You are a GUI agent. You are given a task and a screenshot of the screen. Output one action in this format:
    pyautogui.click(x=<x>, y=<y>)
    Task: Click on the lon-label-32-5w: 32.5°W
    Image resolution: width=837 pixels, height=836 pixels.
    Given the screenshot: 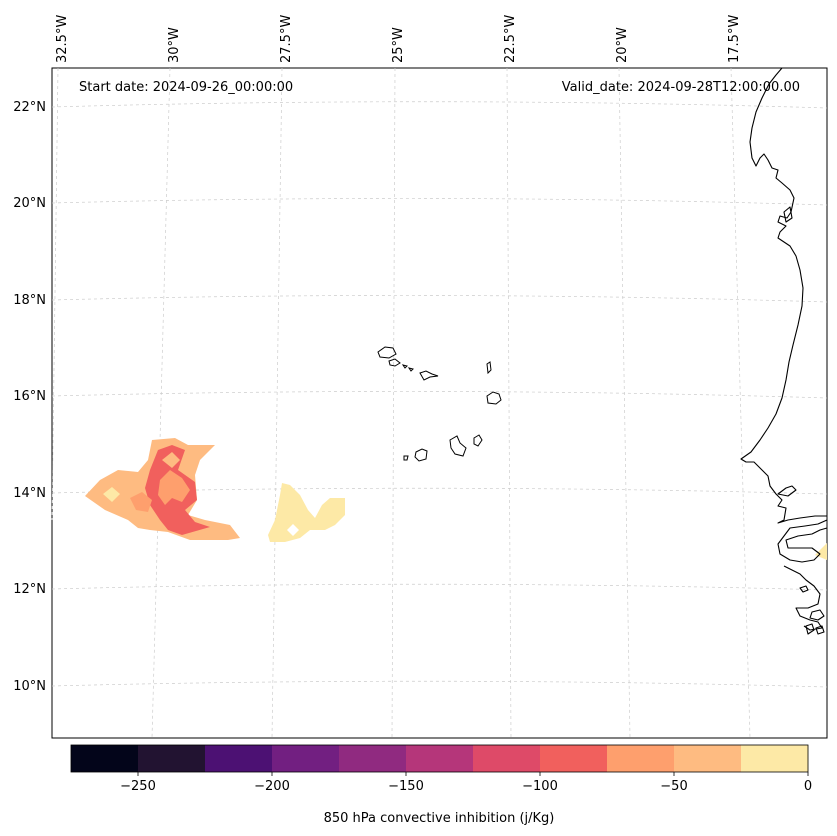 What is the action you would take?
    pyautogui.click(x=62, y=39)
    